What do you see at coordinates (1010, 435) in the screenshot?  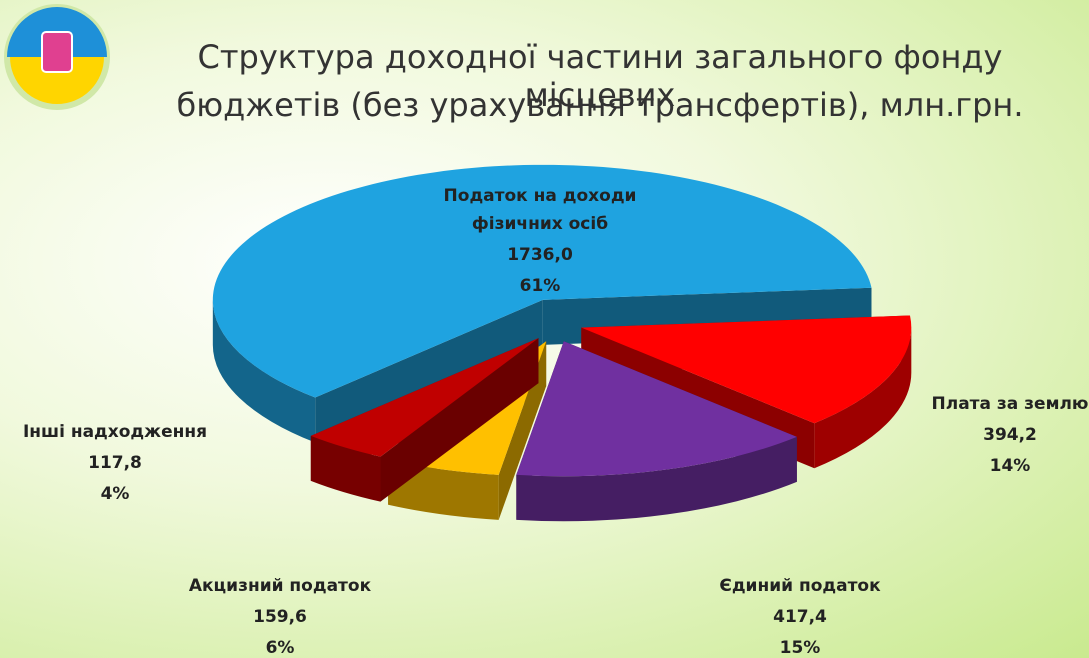 I see `value-label: 394,2` at bounding box center [1010, 435].